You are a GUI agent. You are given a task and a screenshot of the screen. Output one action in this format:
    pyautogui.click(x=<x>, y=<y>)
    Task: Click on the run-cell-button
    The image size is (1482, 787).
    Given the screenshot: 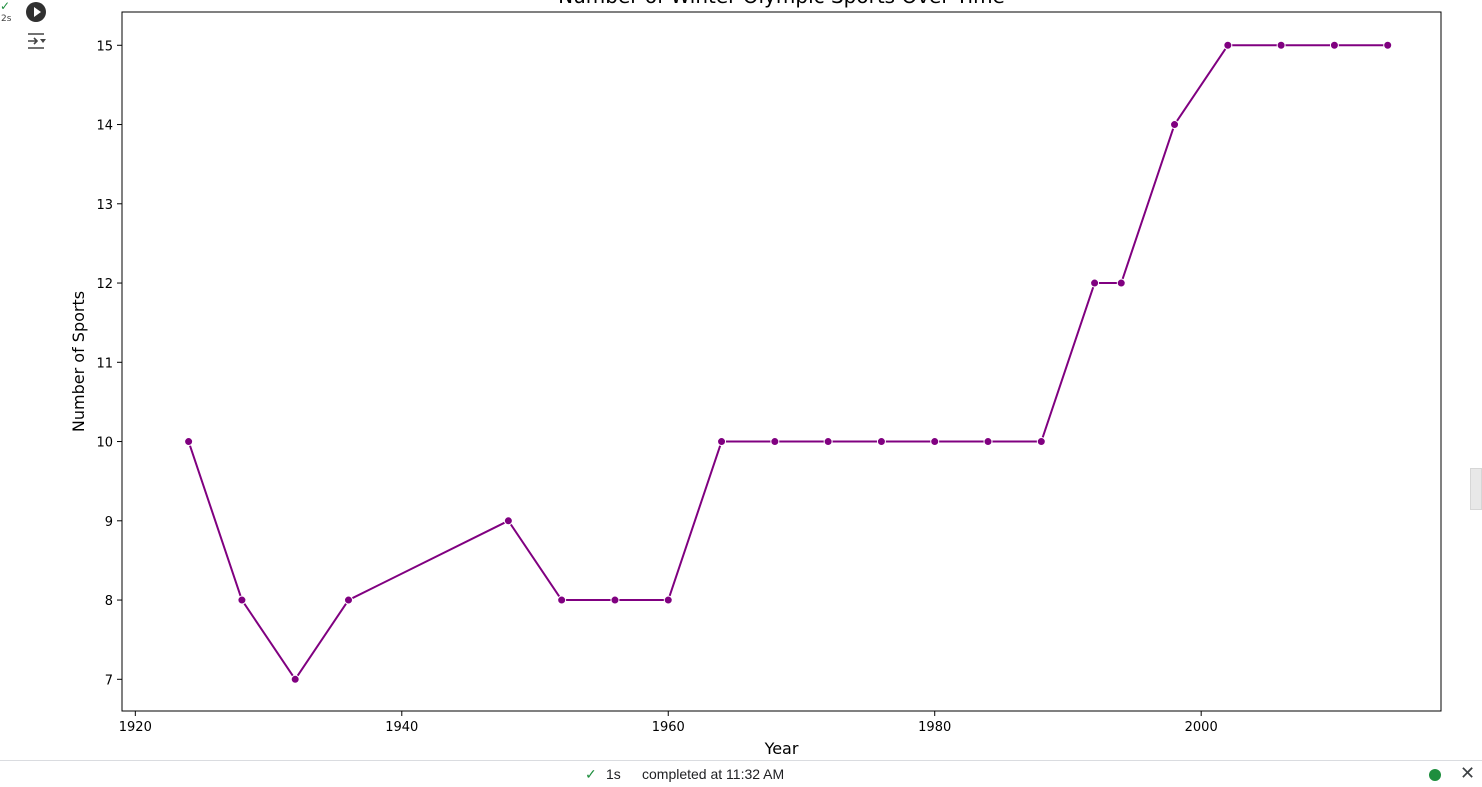 What is the action you would take?
    pyautogui.click(x=36, y=12)
    